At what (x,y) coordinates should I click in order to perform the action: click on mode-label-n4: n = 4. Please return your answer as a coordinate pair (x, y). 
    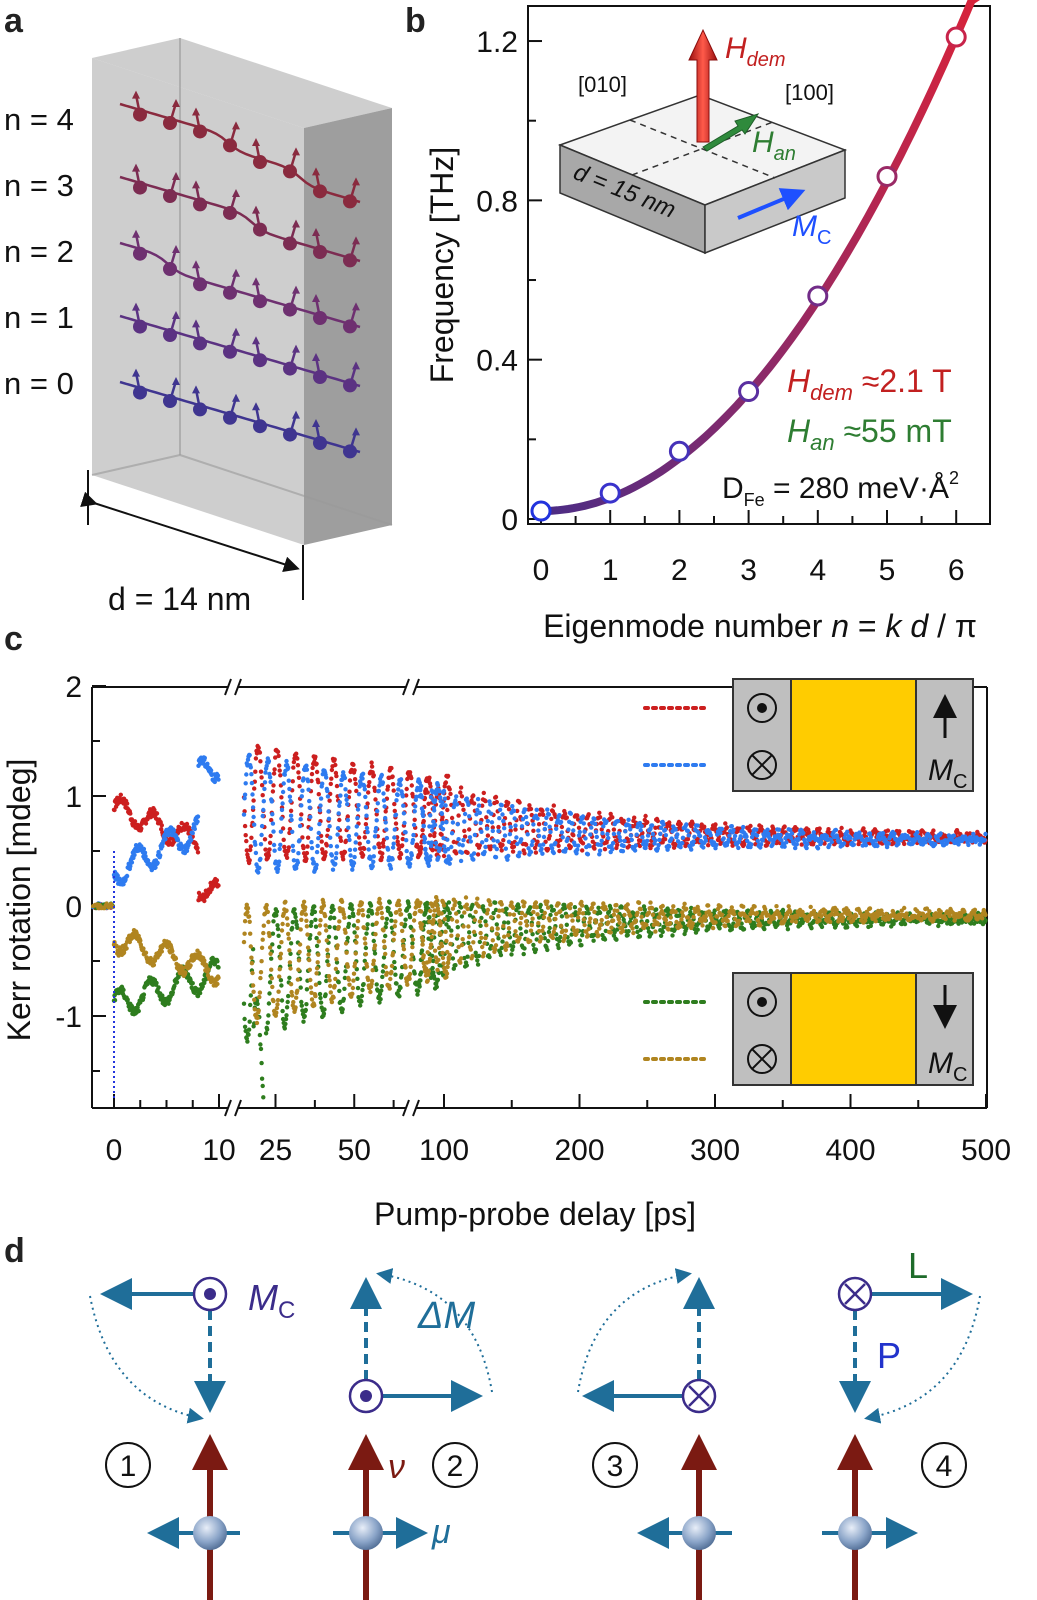
    Looking at the image, I should click on (39, 119).